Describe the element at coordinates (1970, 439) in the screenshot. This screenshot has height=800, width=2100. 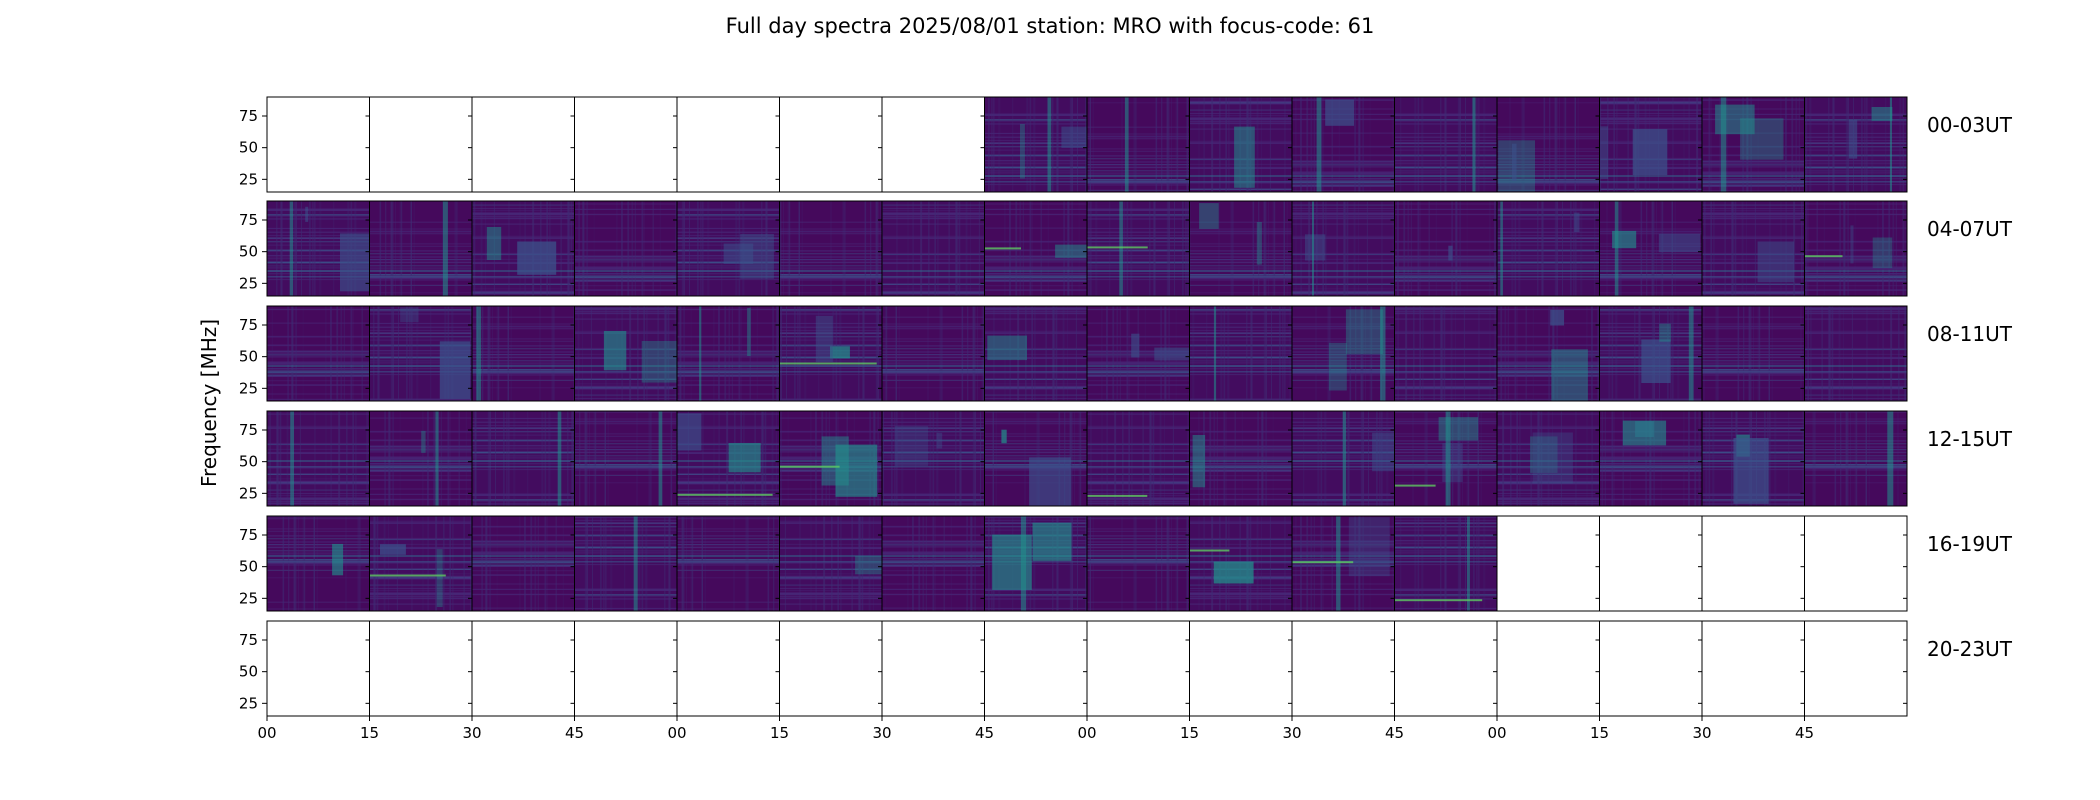
I see `row-time-label: 12-15UT` at that location.